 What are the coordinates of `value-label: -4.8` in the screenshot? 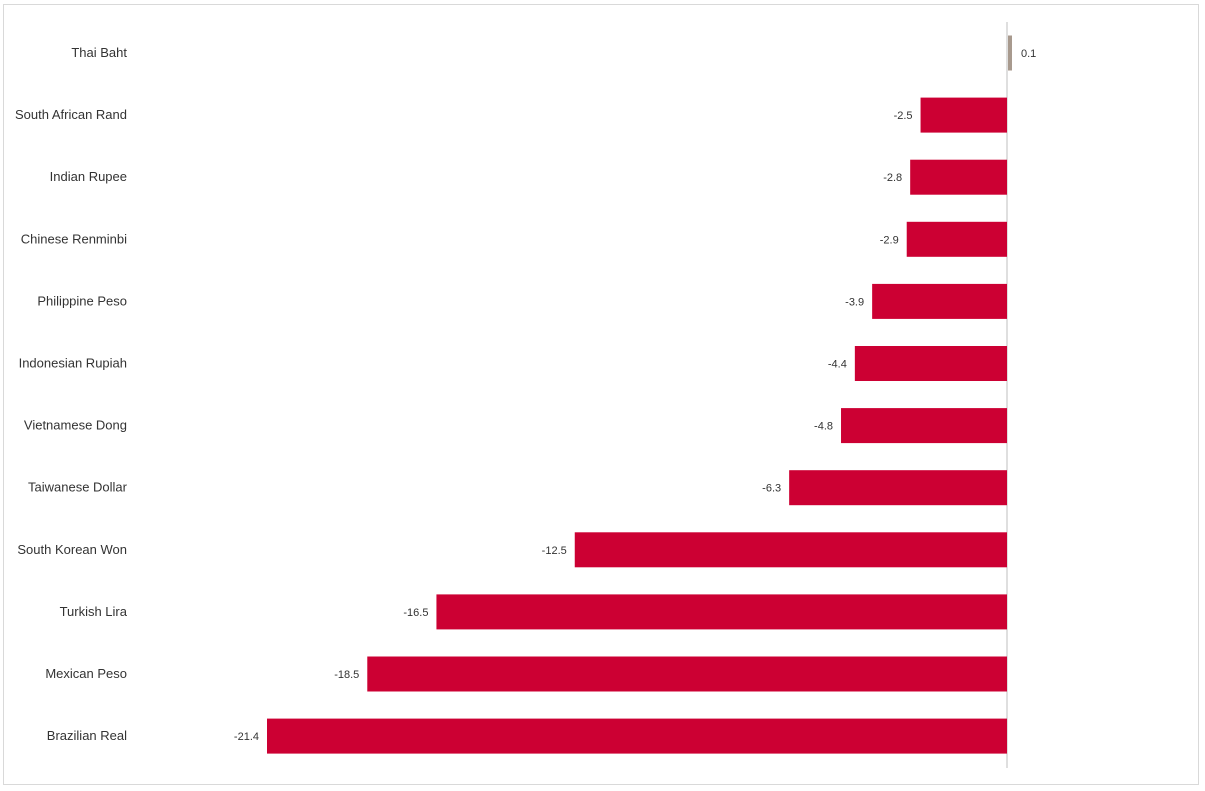 It's located at (823, 427).